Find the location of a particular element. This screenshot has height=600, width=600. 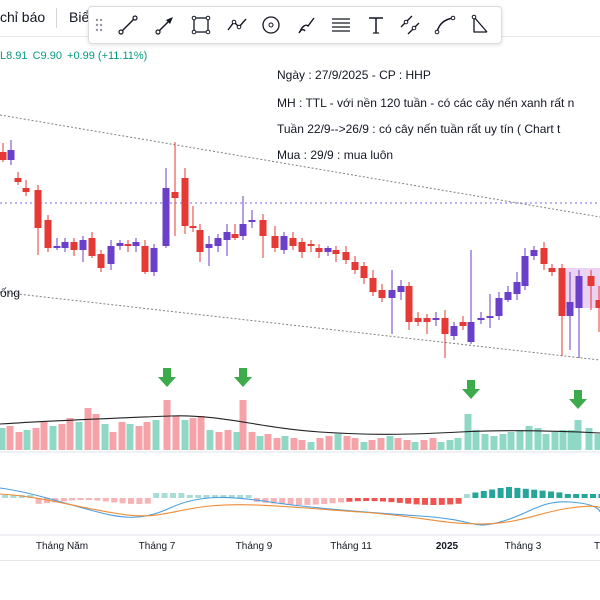

parallel-channel-icon is located at coordinates (410, 25).